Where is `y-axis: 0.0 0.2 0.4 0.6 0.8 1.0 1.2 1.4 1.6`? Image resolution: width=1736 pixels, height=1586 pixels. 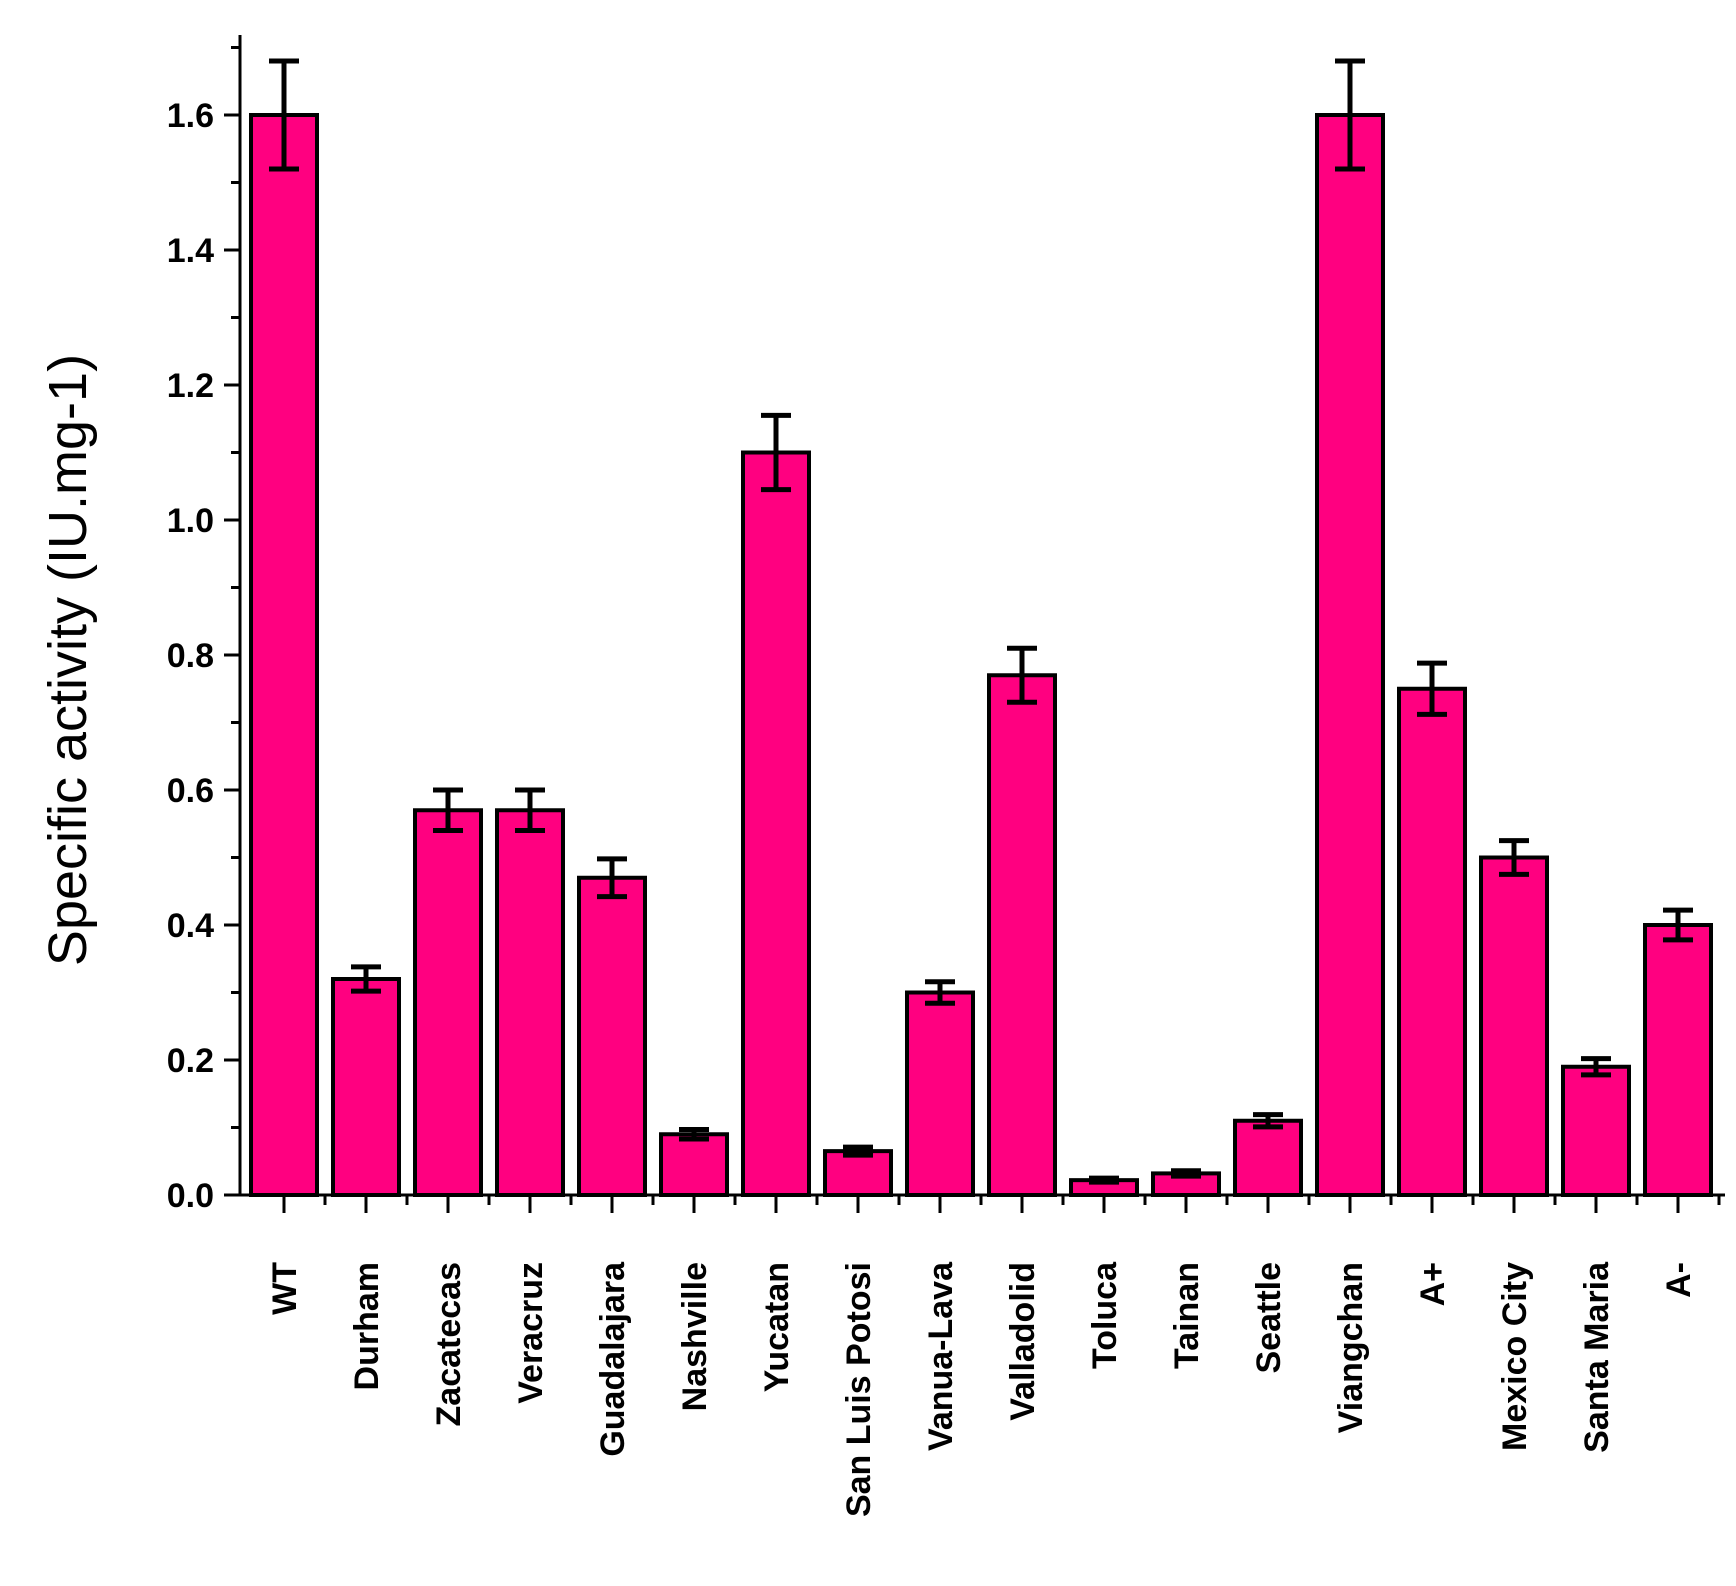
y-axis: 0.0 0.2 0.4 0.6 0.8 1.0 1.2 1.4 1.6 is located at coordinates (204, 625).